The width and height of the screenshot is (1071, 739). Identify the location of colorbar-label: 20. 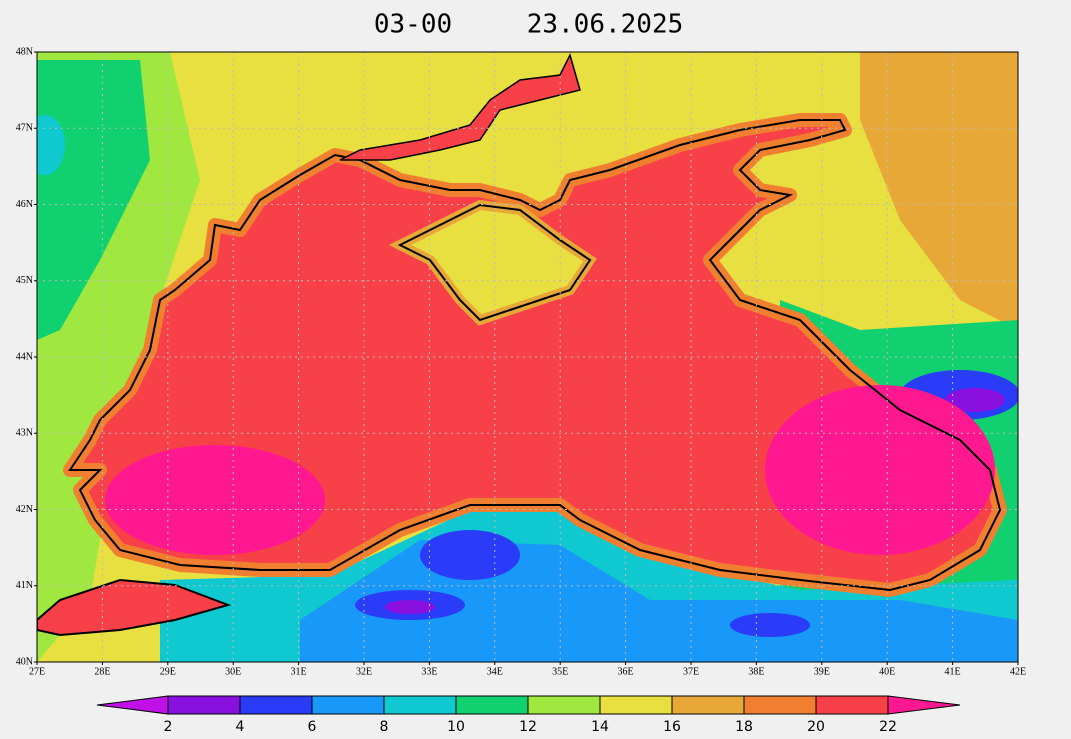
(816, 727).